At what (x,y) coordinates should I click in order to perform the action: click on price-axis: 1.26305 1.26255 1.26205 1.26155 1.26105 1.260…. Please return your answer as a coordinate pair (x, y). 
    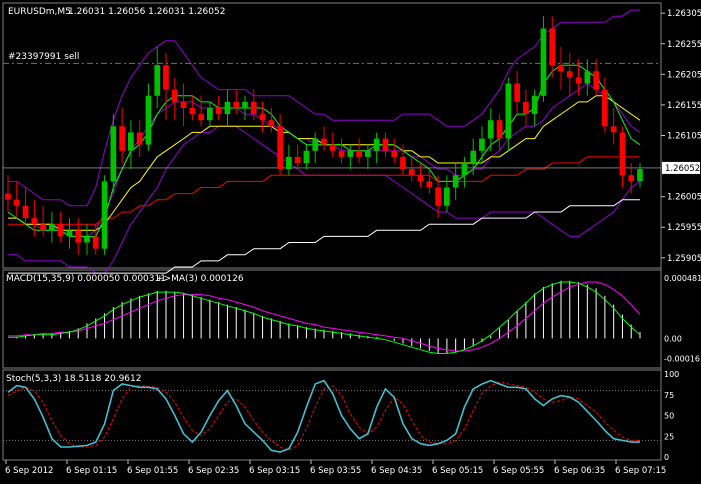
    Looking at the image, I should click on (681, 136).